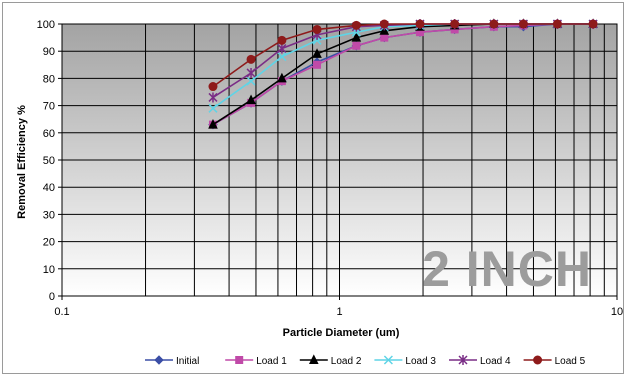  What do you see at coordinates (507, 269) in the screenshot?
I see `chart-annotation: 2 INCH` at bounding box center [507, 269].